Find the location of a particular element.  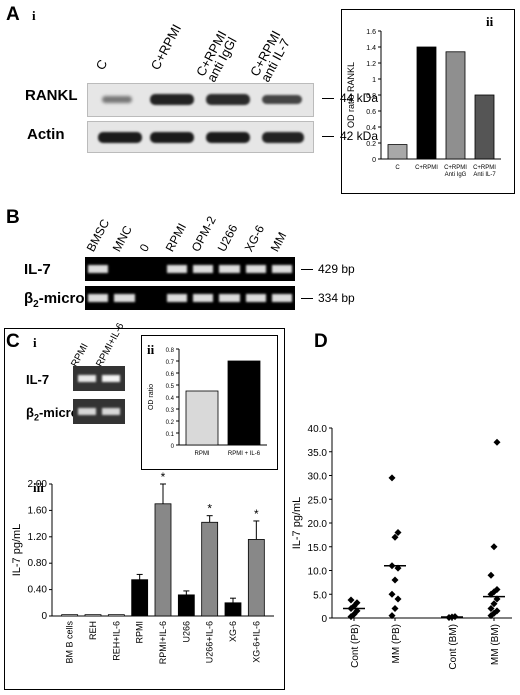

il7-size: 429 bp is located at coordinates (336, 269).